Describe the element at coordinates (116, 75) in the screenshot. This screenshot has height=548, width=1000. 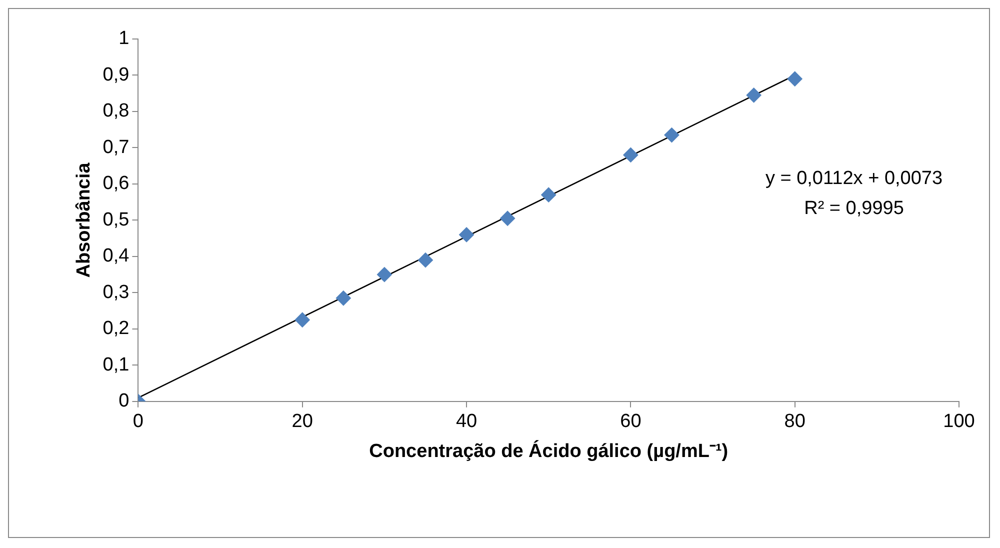
I see `y-tick-label: 0,9` at that location.